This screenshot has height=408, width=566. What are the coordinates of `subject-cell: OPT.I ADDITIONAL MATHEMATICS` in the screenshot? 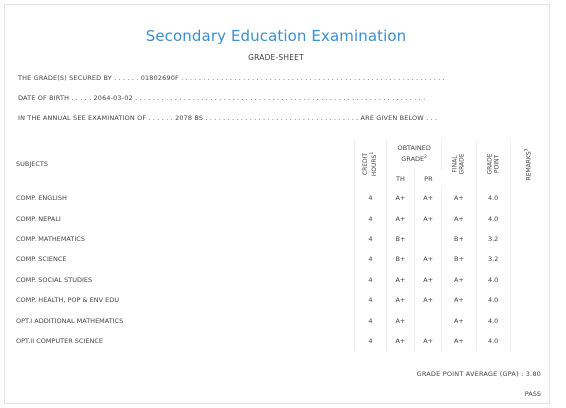 It's located at (182, 320).